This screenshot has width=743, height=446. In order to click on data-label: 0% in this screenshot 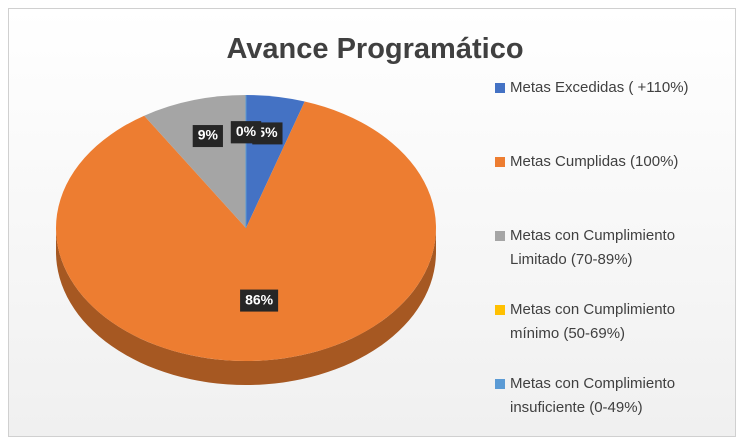, I will do `click(246, 132)`.